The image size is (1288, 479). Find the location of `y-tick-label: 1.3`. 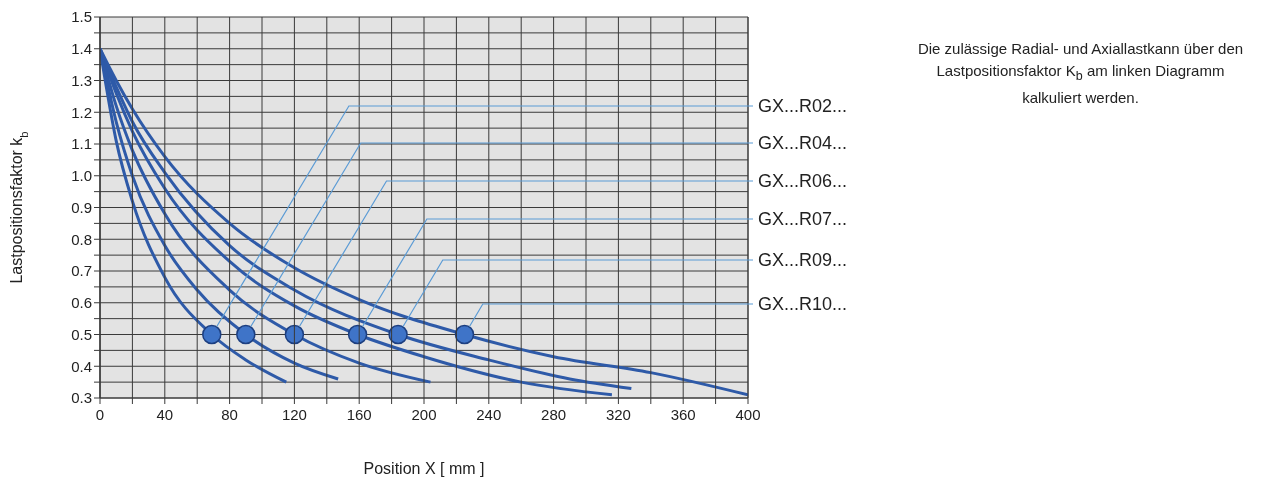

y-tick-label: 1.3 is located at coordinates (81, 80).